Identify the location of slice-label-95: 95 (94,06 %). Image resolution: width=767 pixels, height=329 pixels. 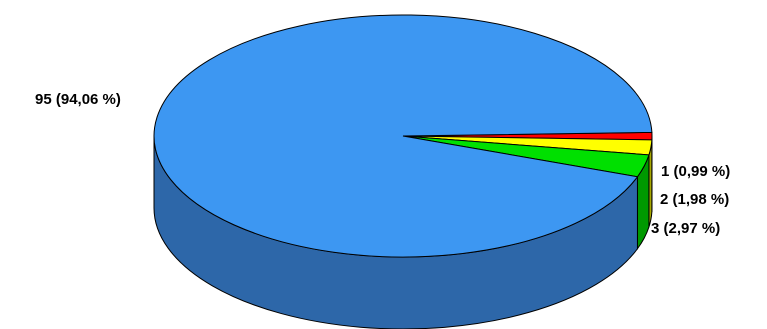
(78, 99).